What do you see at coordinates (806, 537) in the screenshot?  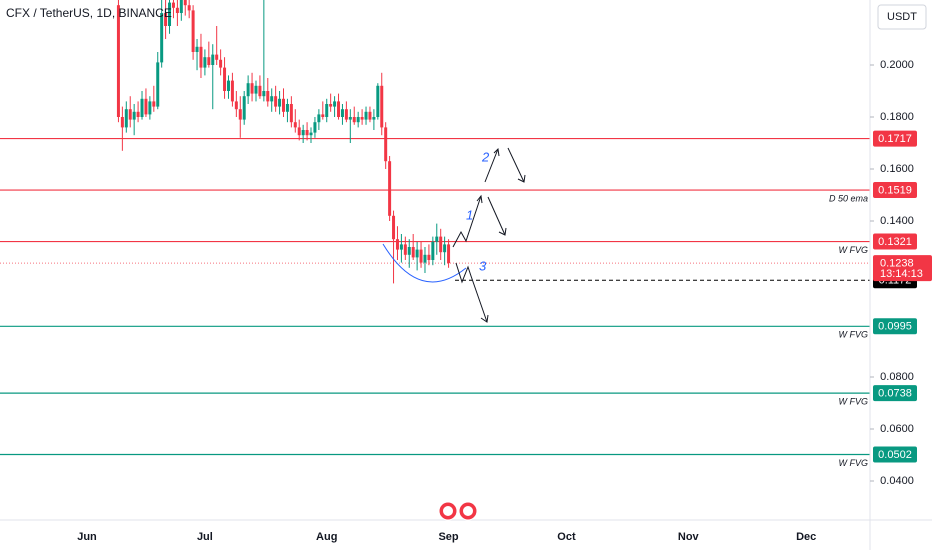 I see `x-tick-label: Dec` at bounding box center [806, 537].